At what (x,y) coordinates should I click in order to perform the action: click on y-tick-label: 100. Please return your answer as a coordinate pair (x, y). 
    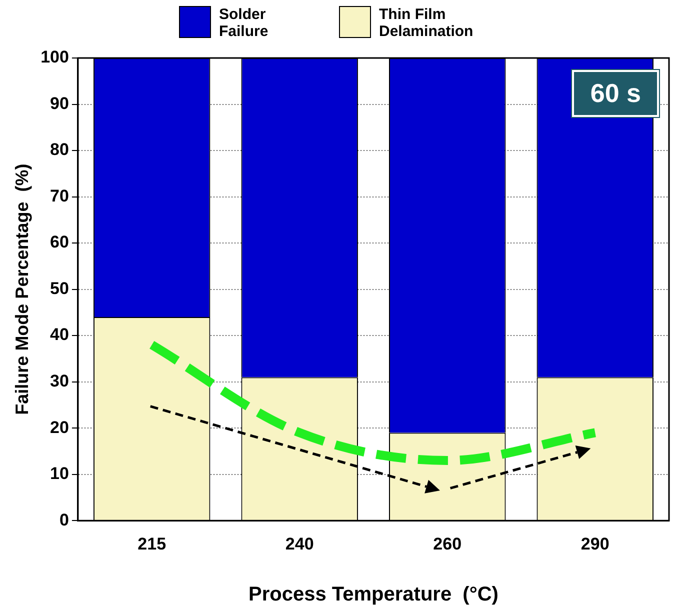
    Looking at the image, I should click on (54, 57).